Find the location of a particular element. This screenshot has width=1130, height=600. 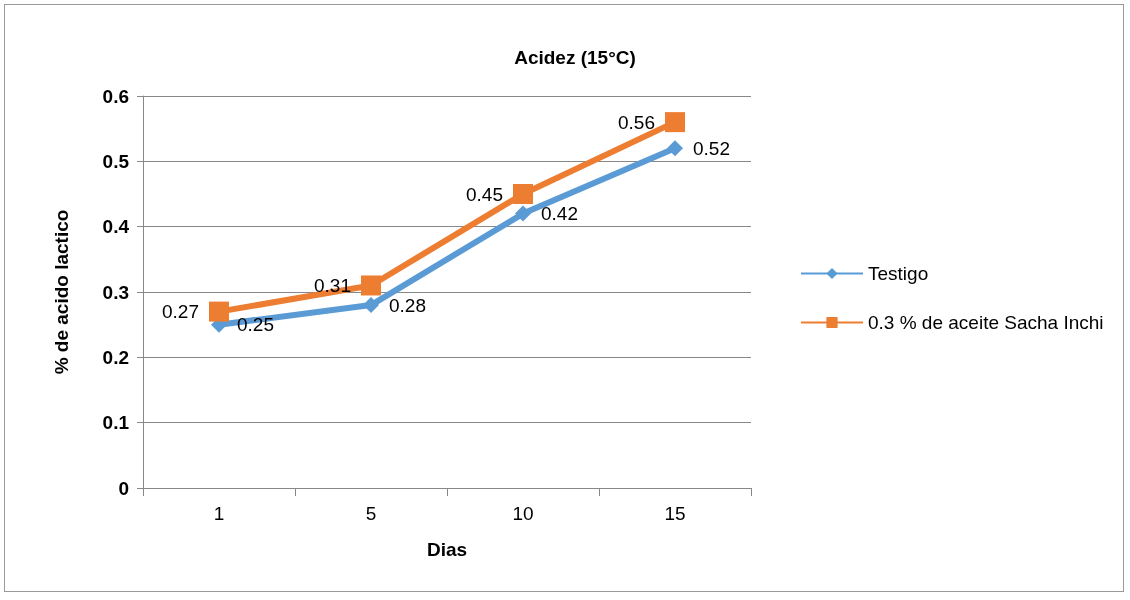

legend-label: Testigo is located at coordinates (898, 273).